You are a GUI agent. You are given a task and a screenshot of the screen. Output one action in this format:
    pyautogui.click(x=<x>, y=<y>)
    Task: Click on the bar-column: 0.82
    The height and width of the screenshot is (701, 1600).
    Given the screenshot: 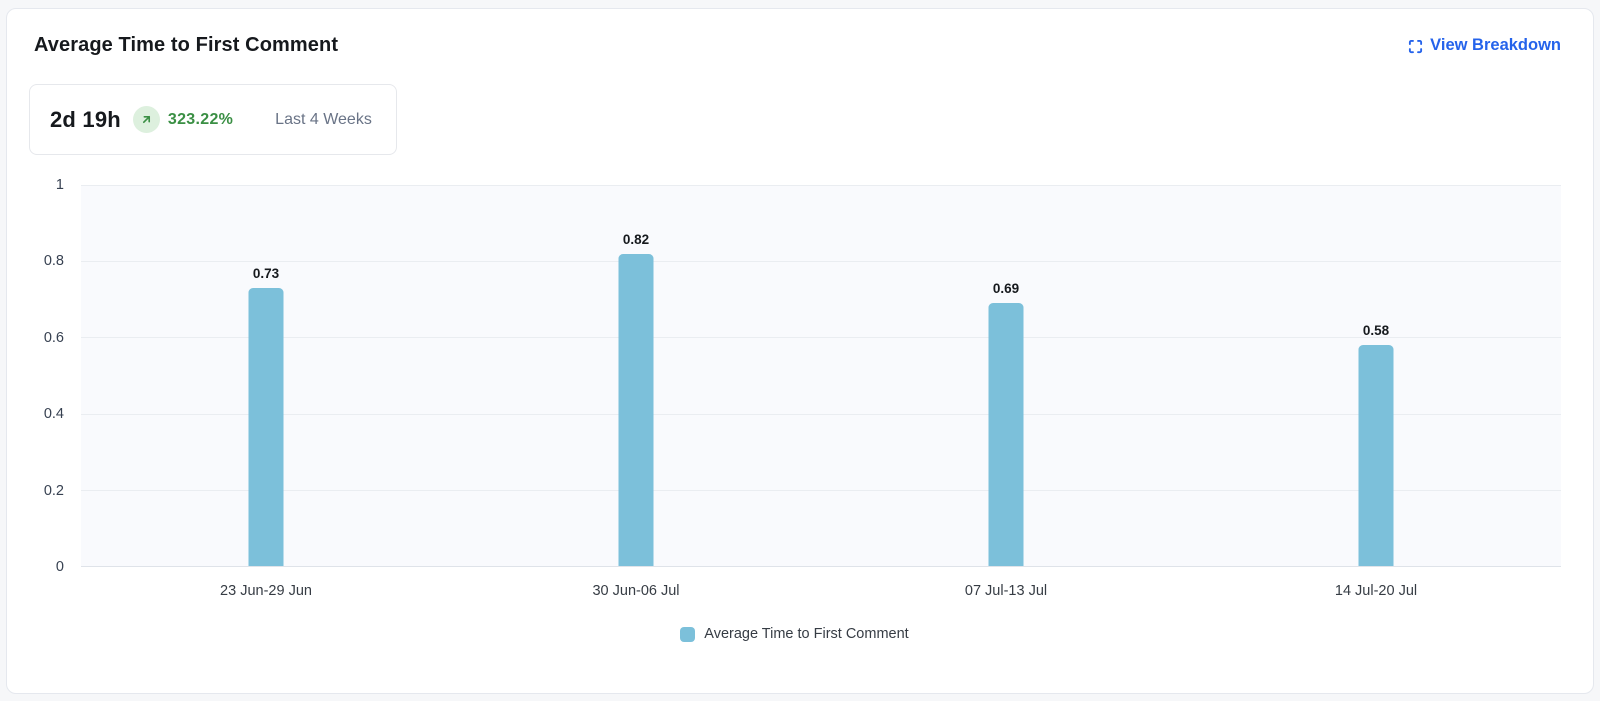 What is the action you would take?
    pyautogui.click(x=636, y=375)
    